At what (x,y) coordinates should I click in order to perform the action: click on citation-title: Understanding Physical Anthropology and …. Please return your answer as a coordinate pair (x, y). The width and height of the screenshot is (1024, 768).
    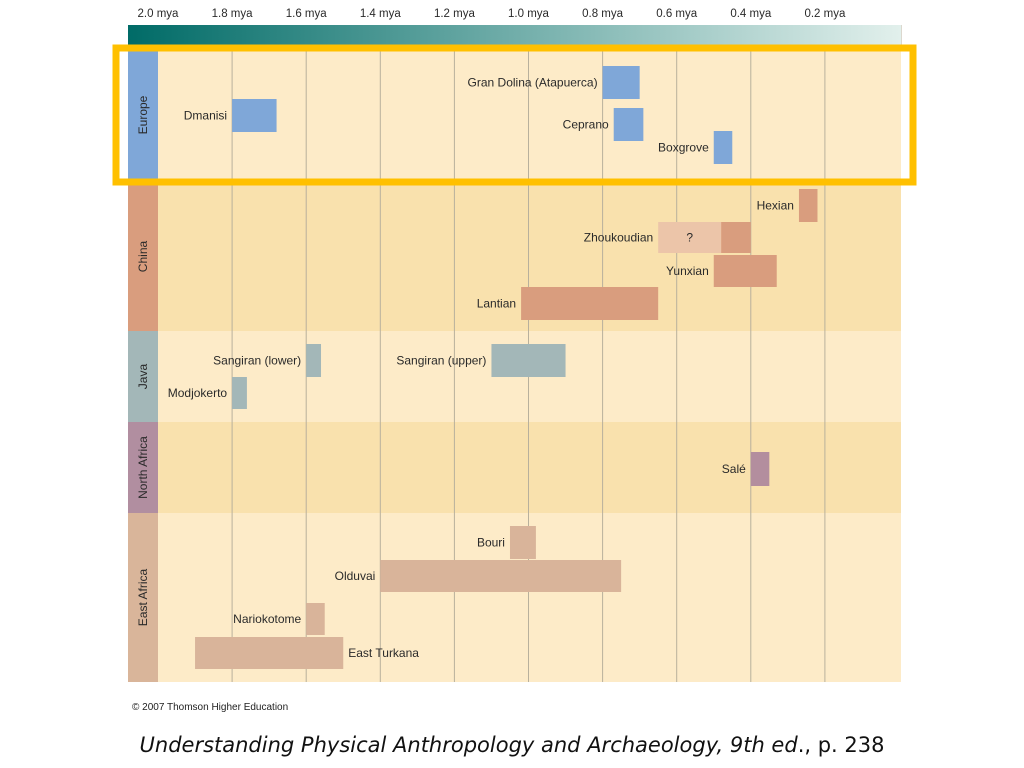
    Looking at the image, I should click on (468, 745).